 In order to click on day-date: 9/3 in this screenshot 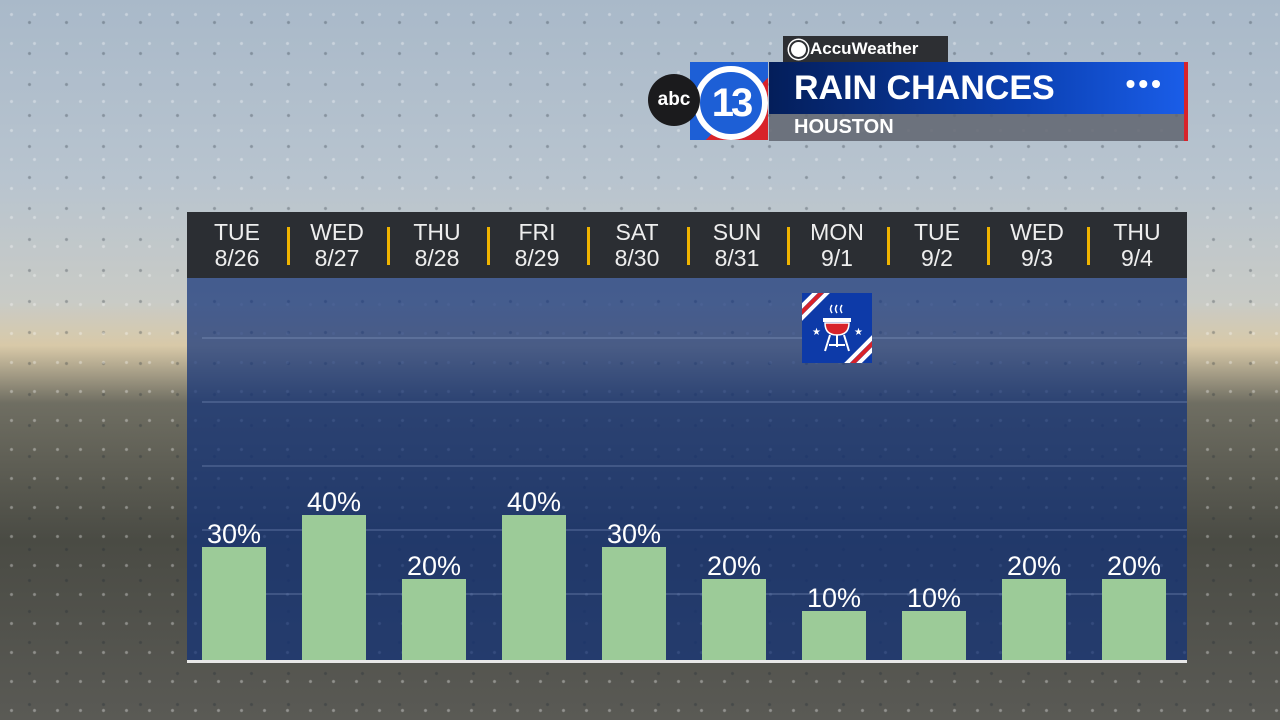, I will do `click(1037, 258)`.